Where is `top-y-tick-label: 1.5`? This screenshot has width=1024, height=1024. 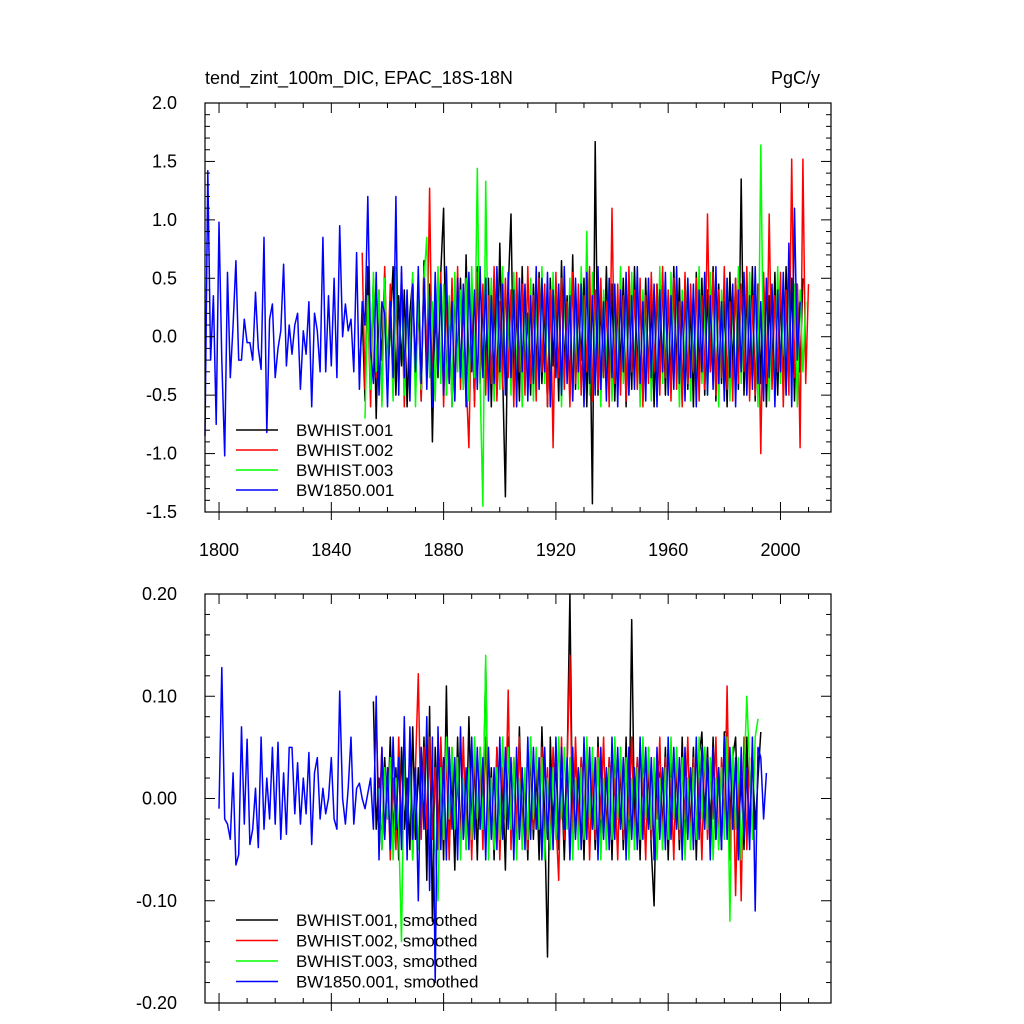 top-y-tick-label: 1.5 is located at coordinates (164, 161).